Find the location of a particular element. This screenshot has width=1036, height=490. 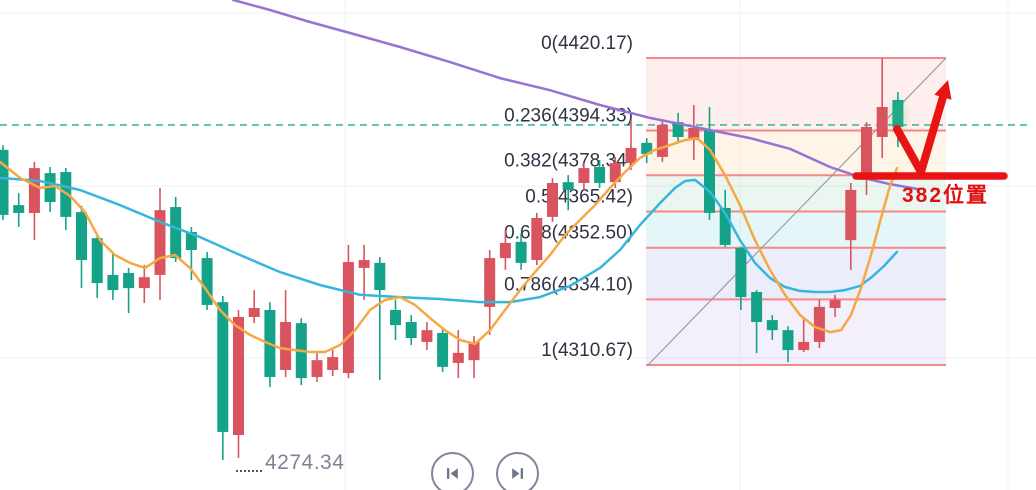

fib-label-0.236: 0.236(4394.33) is located at coordinates (568, 115).